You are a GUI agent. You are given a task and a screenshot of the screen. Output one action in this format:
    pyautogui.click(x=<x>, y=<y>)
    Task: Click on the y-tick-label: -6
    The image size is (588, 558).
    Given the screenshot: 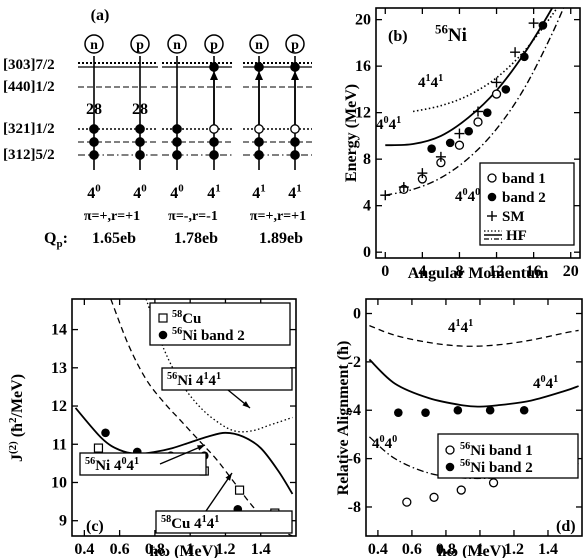 What is the action you would take?
    pyautogui.click(x=354, y=459)
    